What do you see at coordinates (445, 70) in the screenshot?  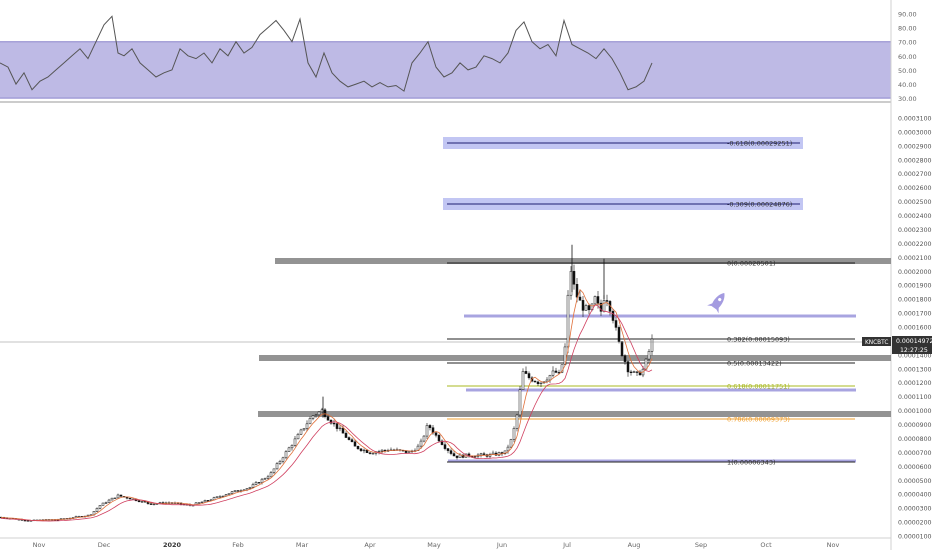 I see `rsi-band` at bounding box center [445, 70].